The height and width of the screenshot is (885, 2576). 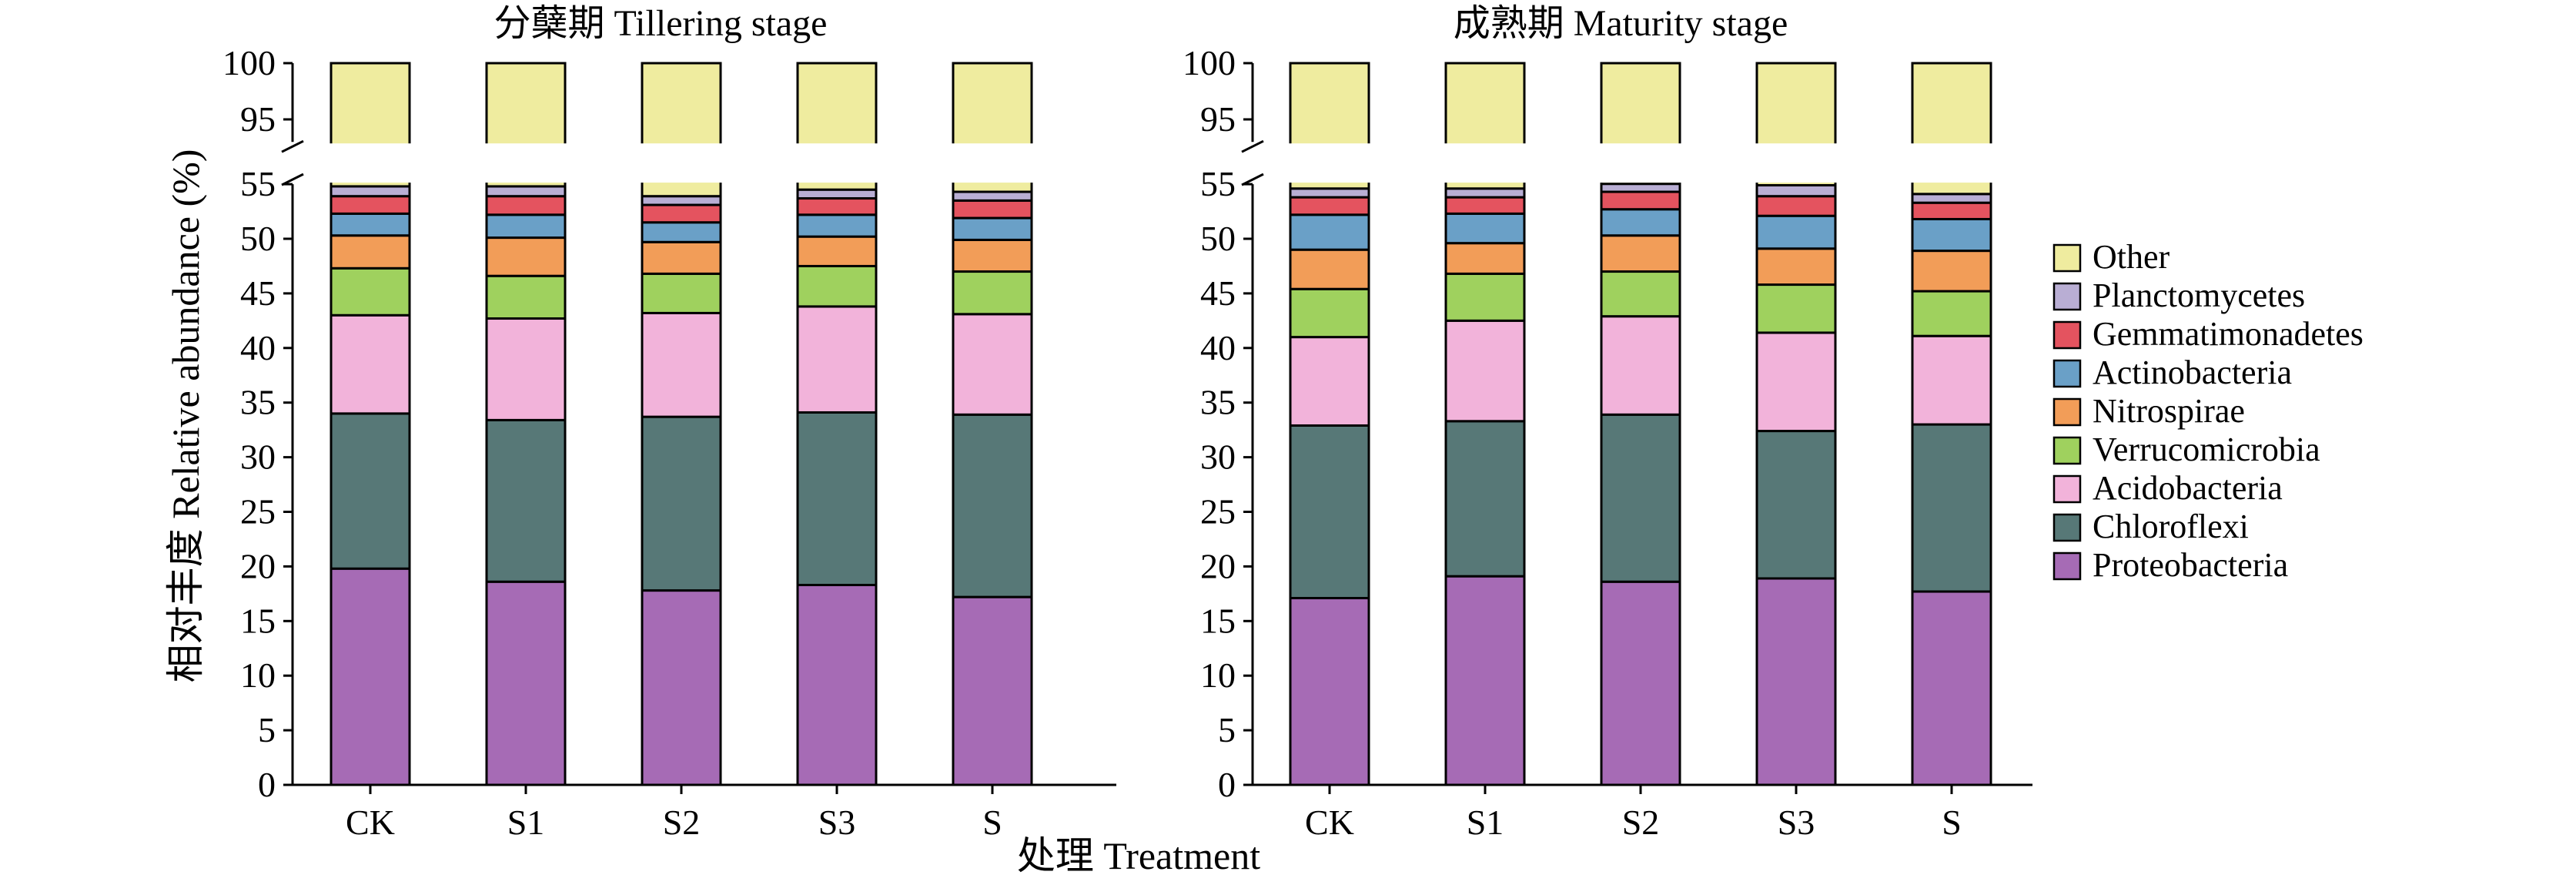 I want to click on legend-label: Other, so click(x=2132, y=257).